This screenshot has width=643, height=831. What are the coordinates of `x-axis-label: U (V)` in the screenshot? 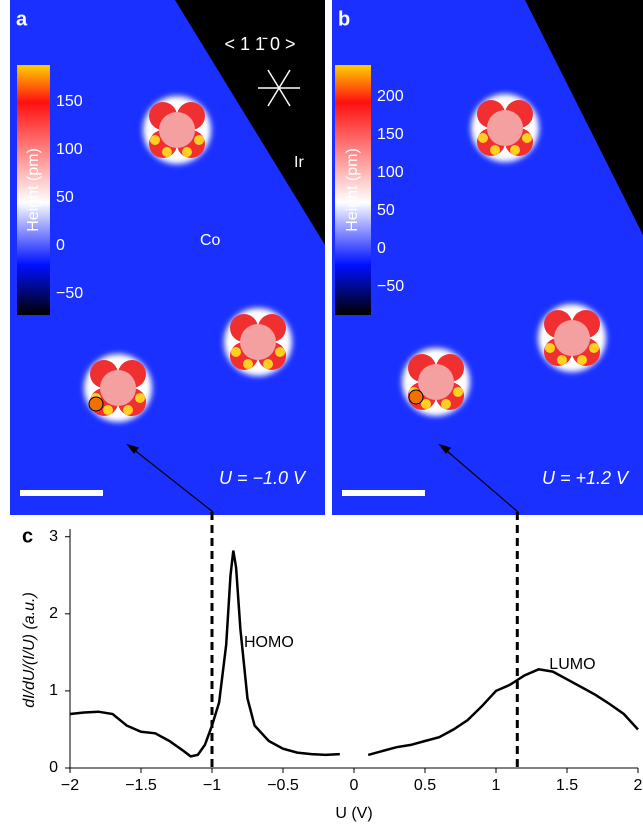 It's located at (353, 813).